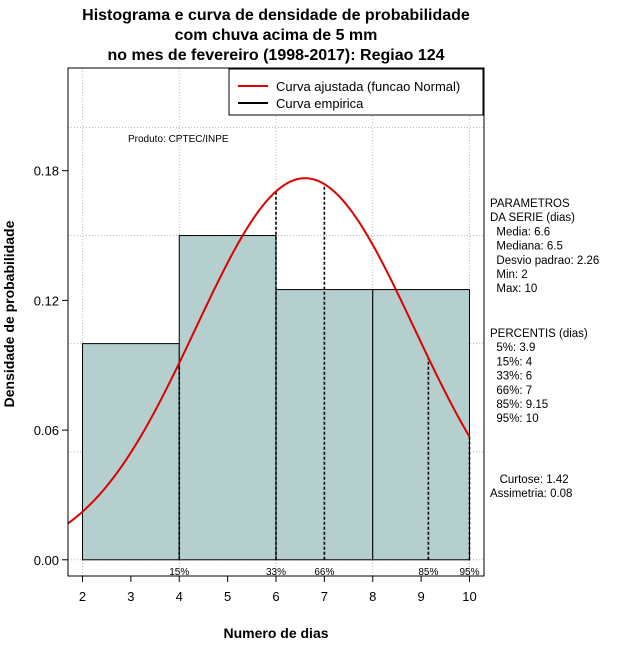 This screenshot has width=640, height=660. I want to click on legend-label: Curva ajustada (funcao Normal), so click(368, 86).